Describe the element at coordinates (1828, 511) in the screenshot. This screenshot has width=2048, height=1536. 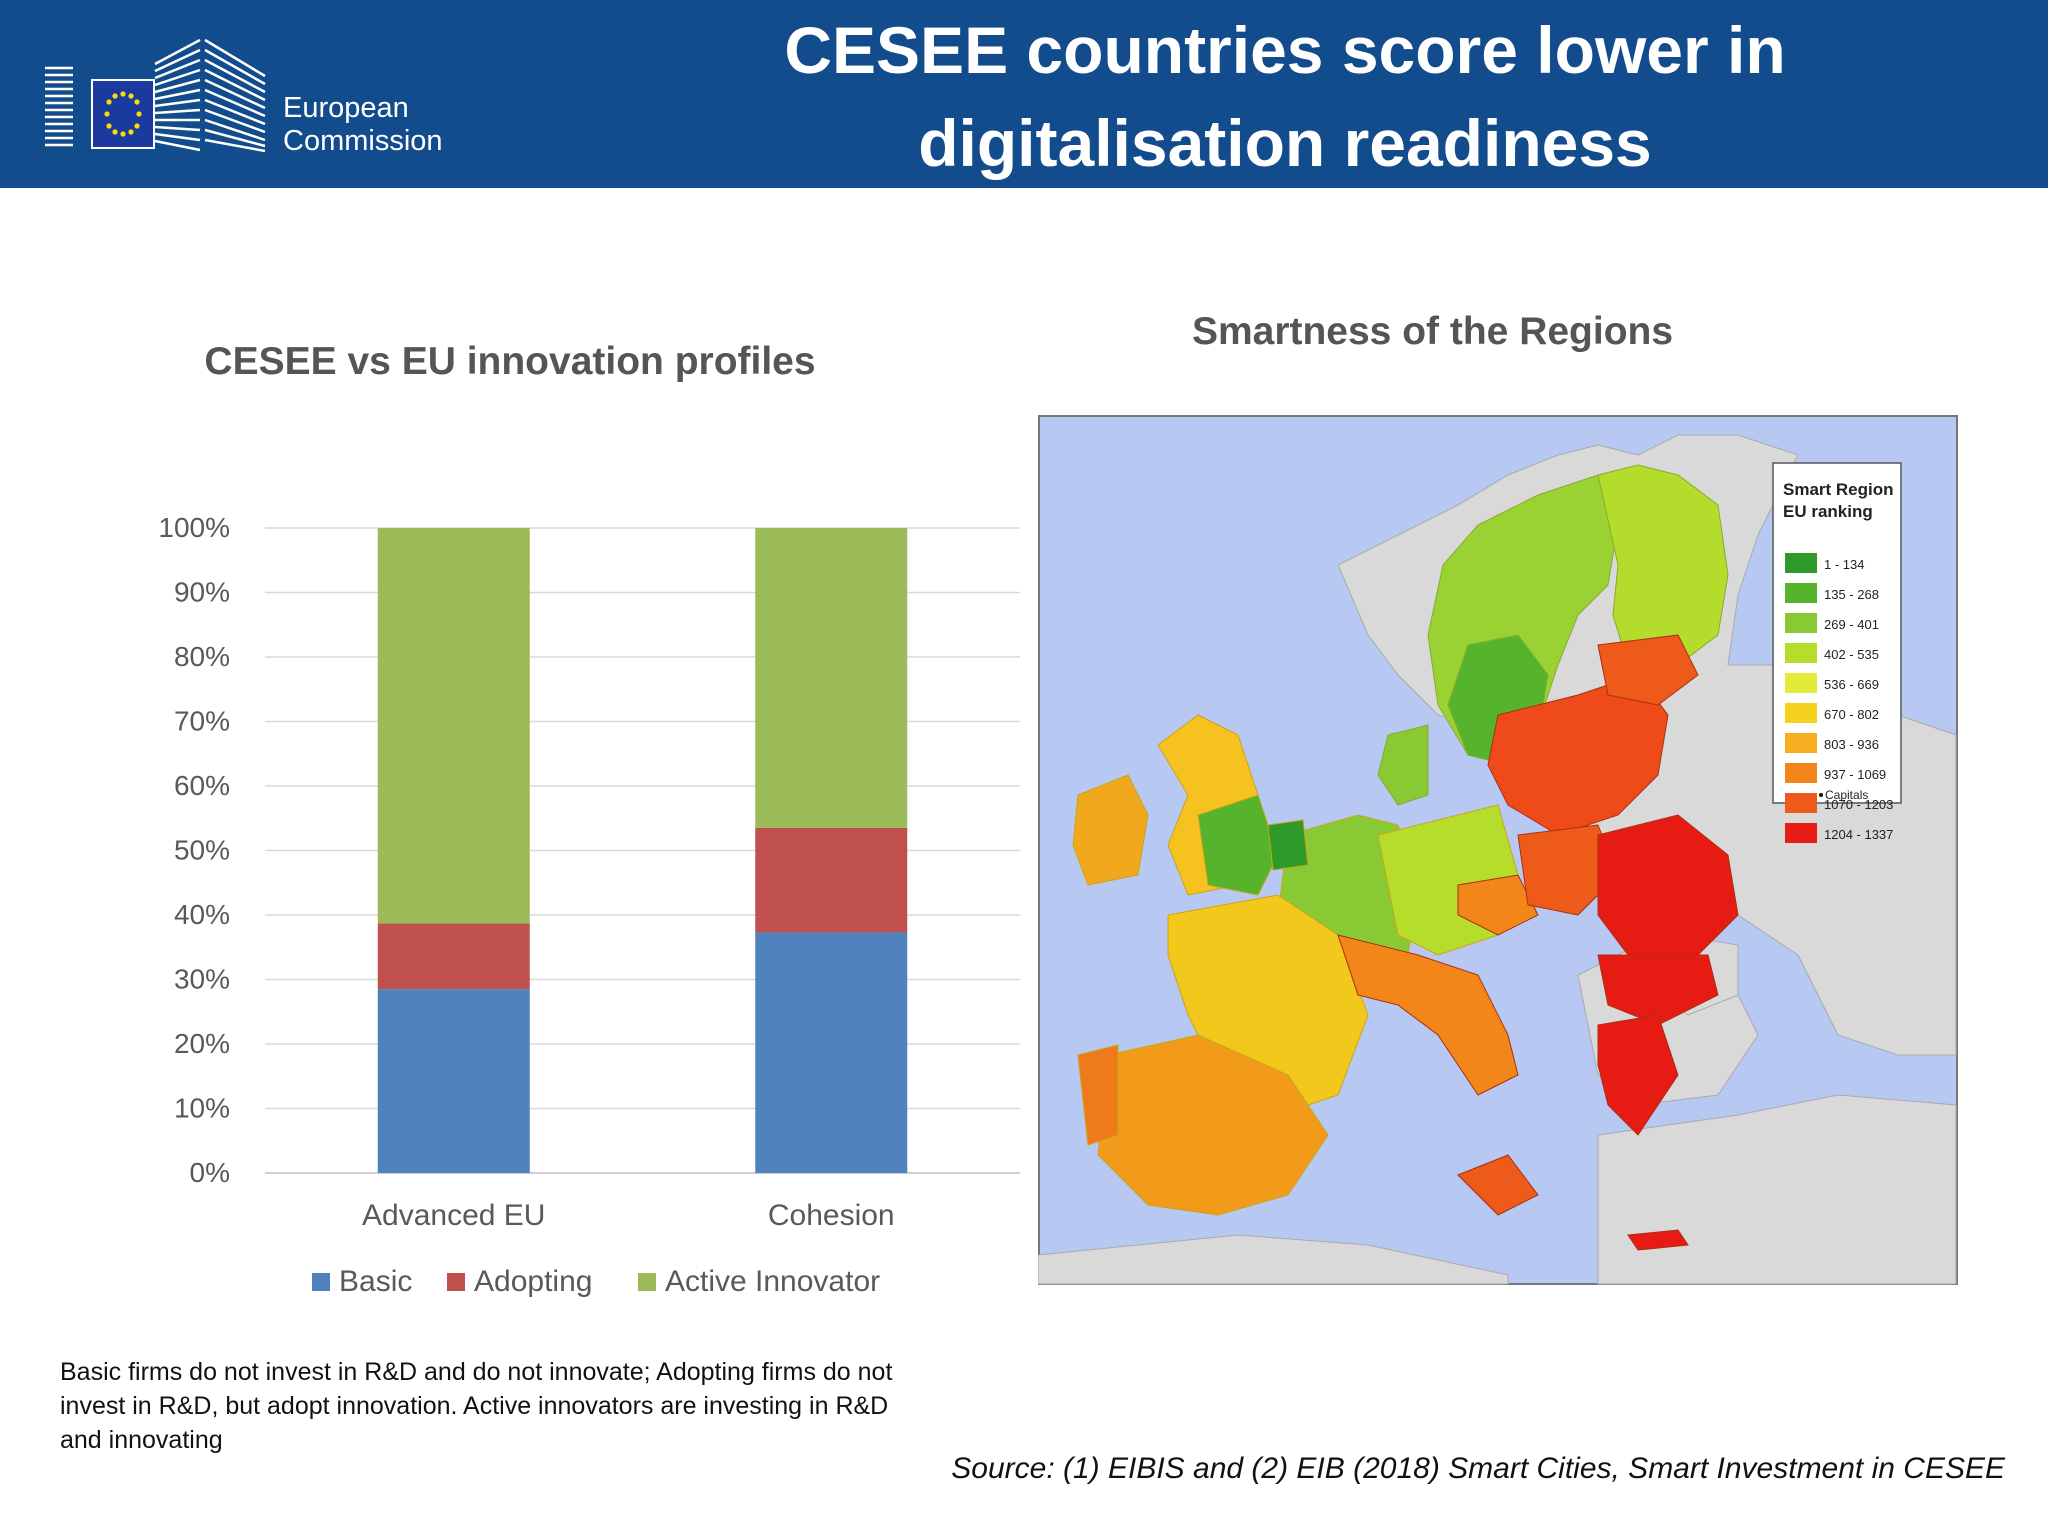
I see `map-legend-title-2: EU ranking` at that location.